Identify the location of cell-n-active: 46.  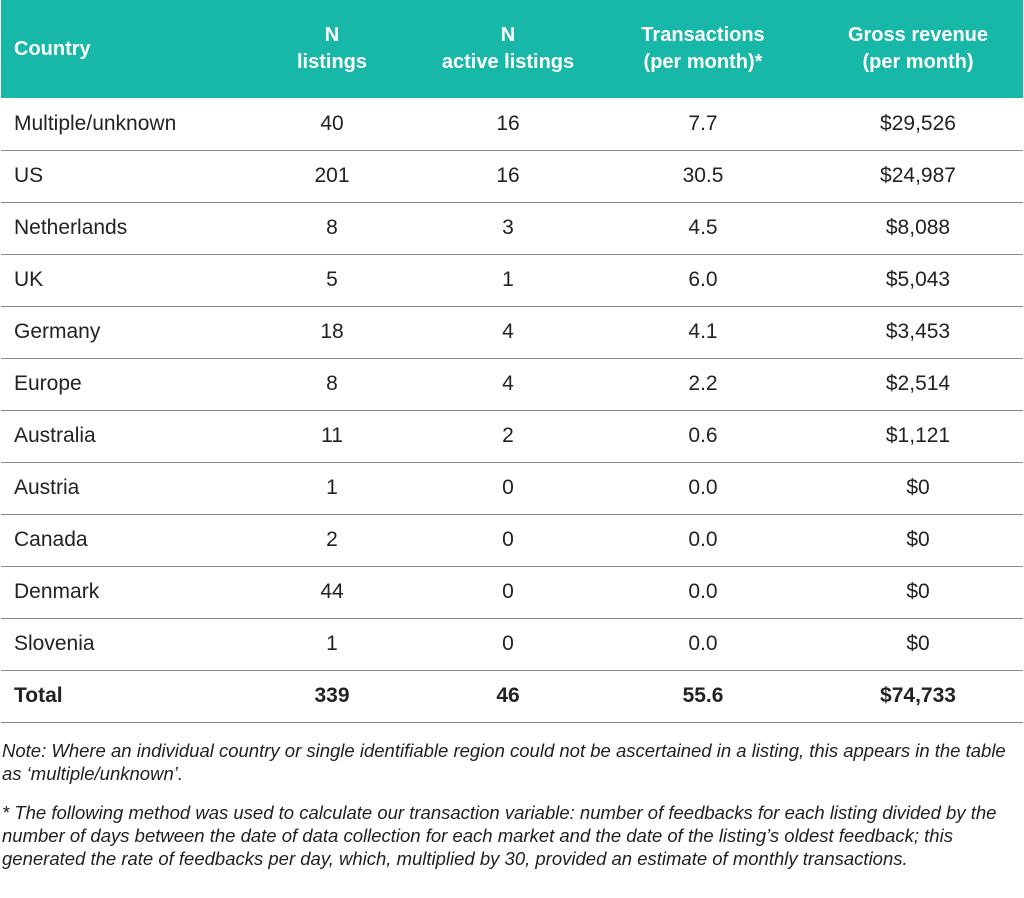
(508, 695).